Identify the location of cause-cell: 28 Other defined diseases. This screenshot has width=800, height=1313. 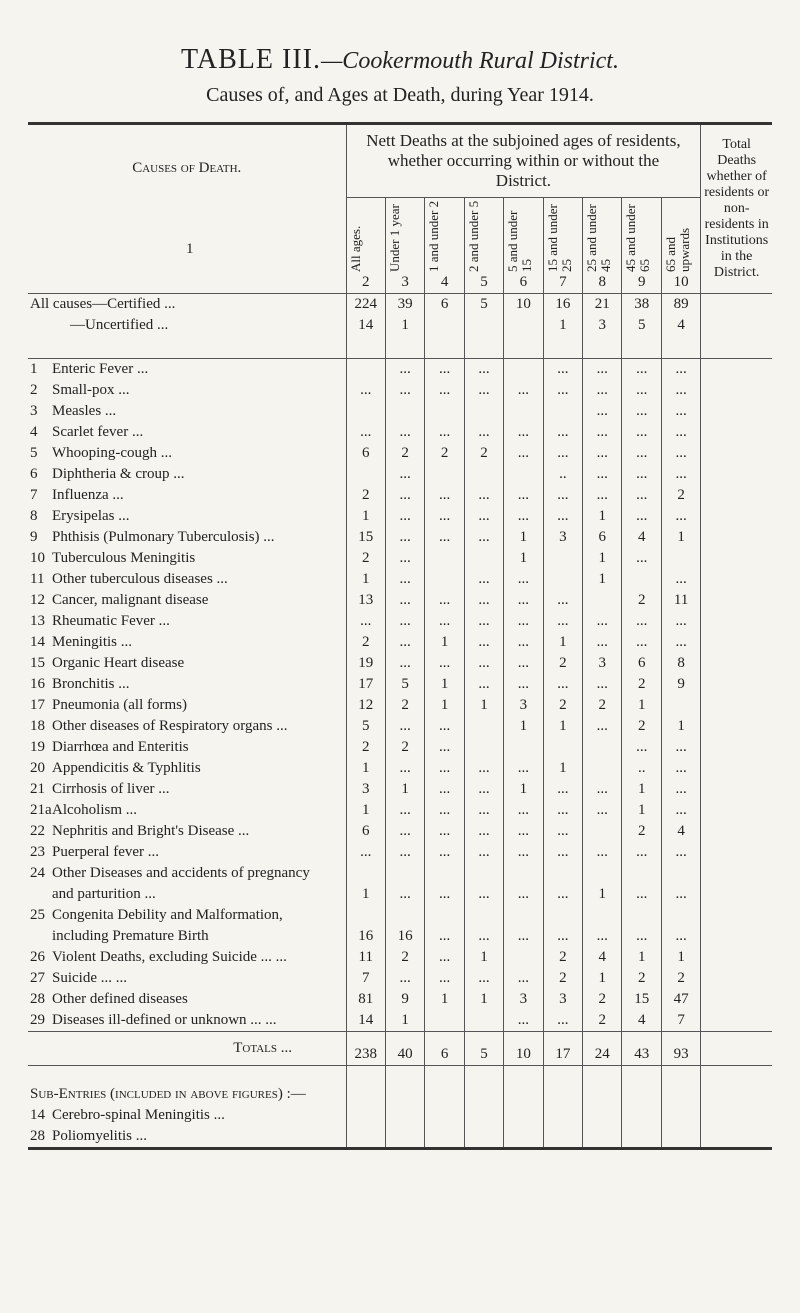
(187, 999).